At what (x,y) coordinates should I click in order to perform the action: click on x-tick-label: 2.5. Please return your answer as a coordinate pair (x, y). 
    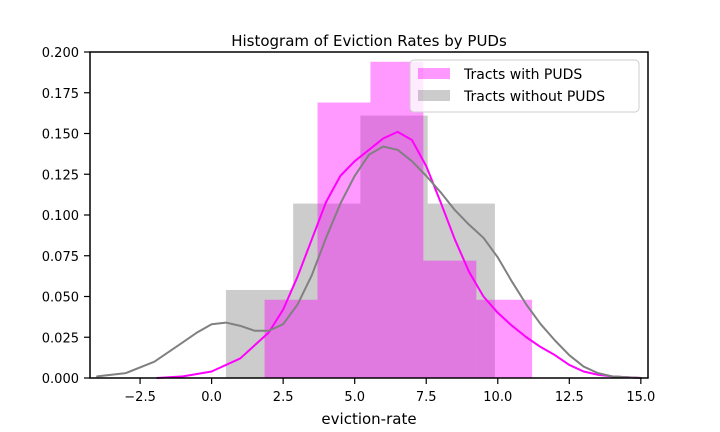
    Looking at the image, I should click on (283, 397).